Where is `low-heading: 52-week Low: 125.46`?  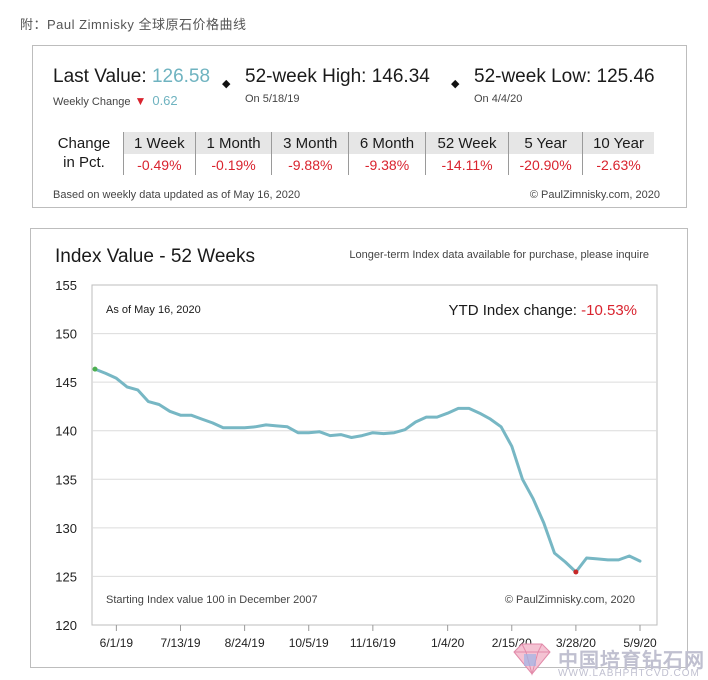
low-heading: 52-week Low: 125.46 is located at coordinates (564, 76).